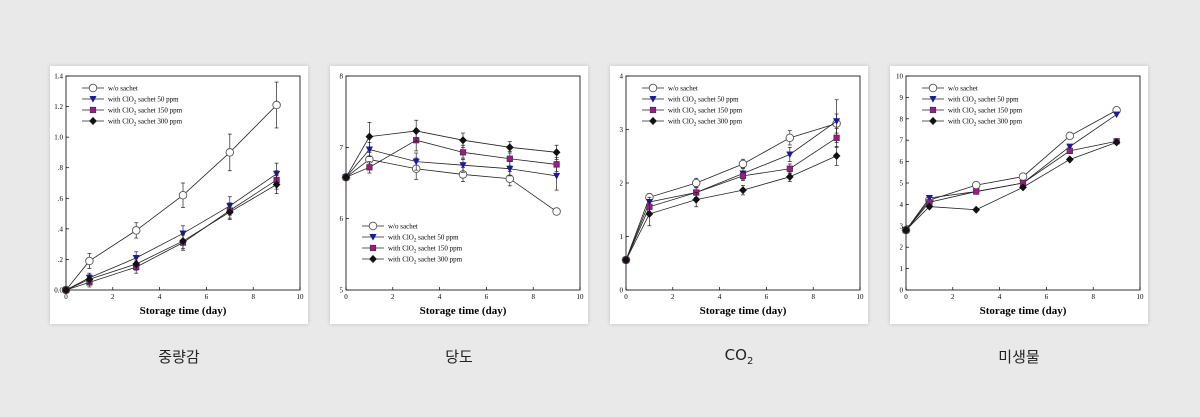  I want to click on y-tick-label: 1.2, so click(58, 107).